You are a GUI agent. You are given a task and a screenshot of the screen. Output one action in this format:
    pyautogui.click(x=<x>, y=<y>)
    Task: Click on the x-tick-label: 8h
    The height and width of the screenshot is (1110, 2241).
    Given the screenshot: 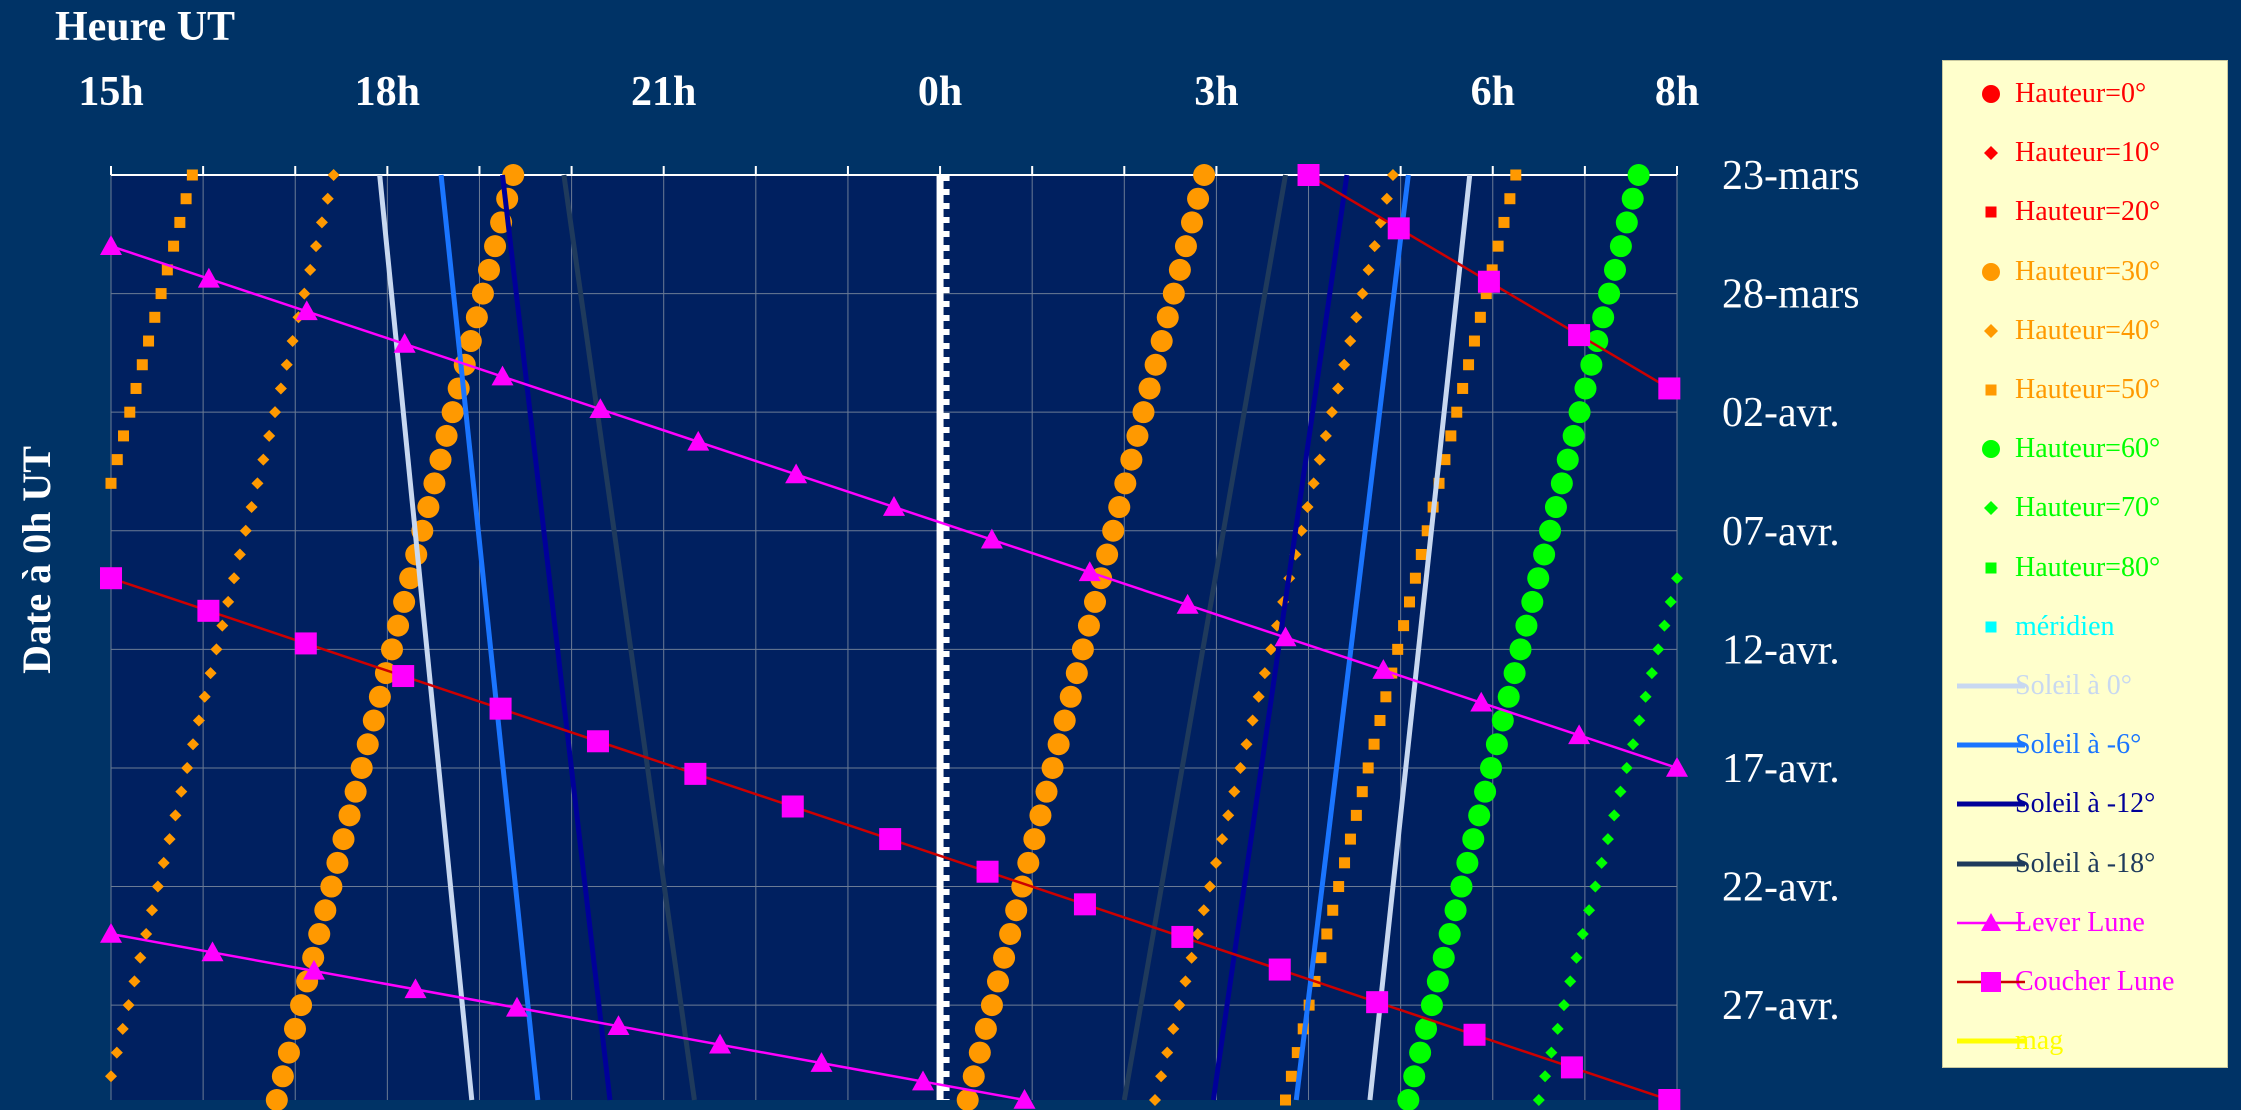 What is the action you would take?
    pyautogui.click(x=1677, y=92)
    